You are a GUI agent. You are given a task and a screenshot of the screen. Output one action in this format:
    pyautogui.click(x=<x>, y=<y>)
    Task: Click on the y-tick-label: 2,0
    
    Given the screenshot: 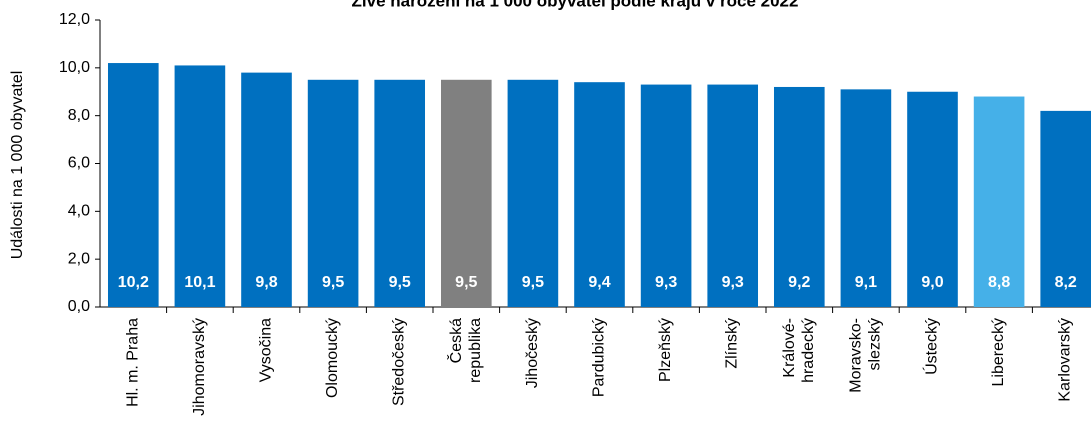 What is the action you would take?
    pyautogui.click(x=79, y=258)
    